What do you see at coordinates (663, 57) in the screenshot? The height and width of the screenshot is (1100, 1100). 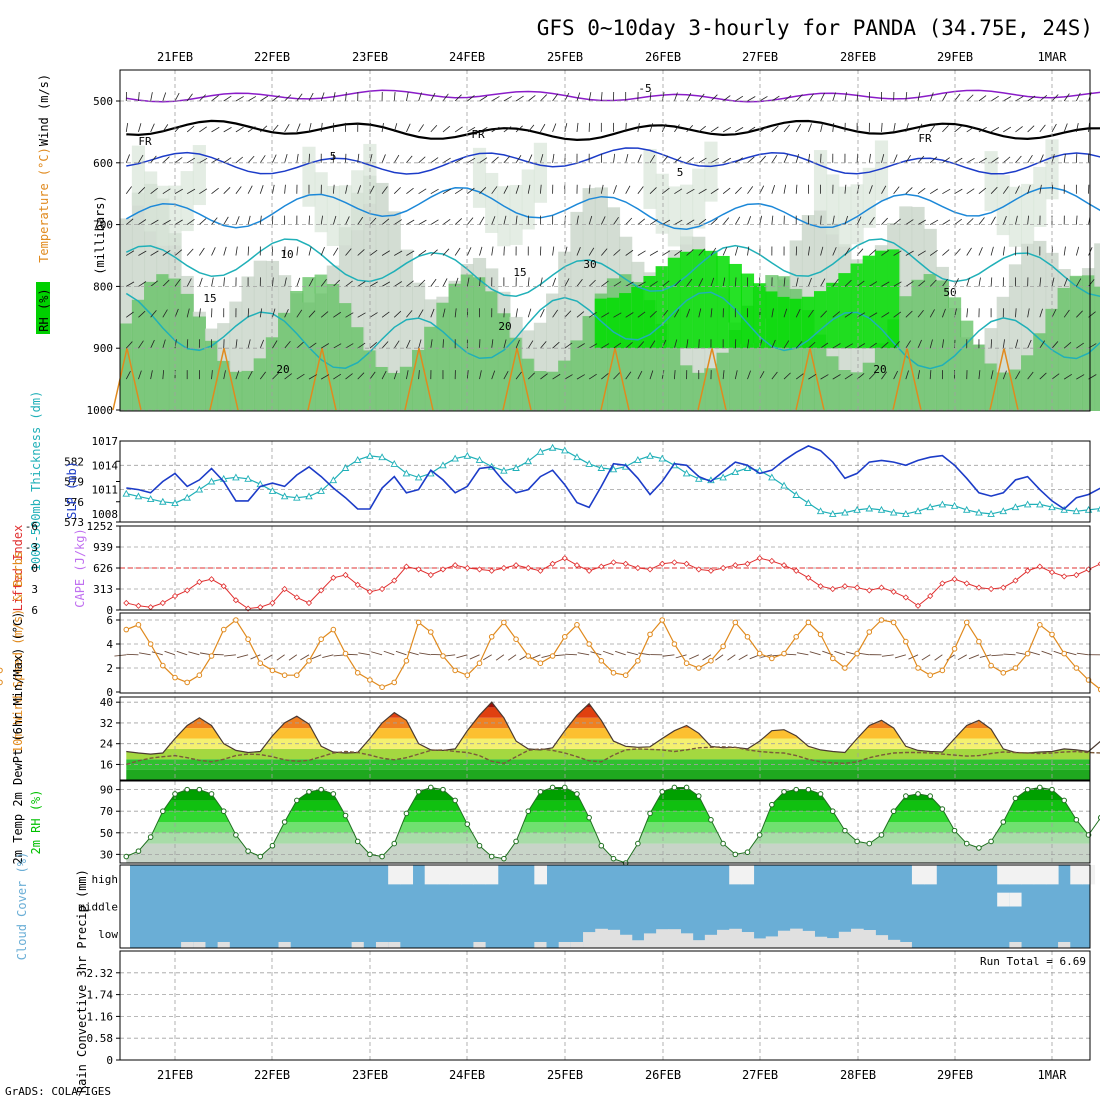 I see `top-date-label: 26FEB` at bounding box center [663, 57].